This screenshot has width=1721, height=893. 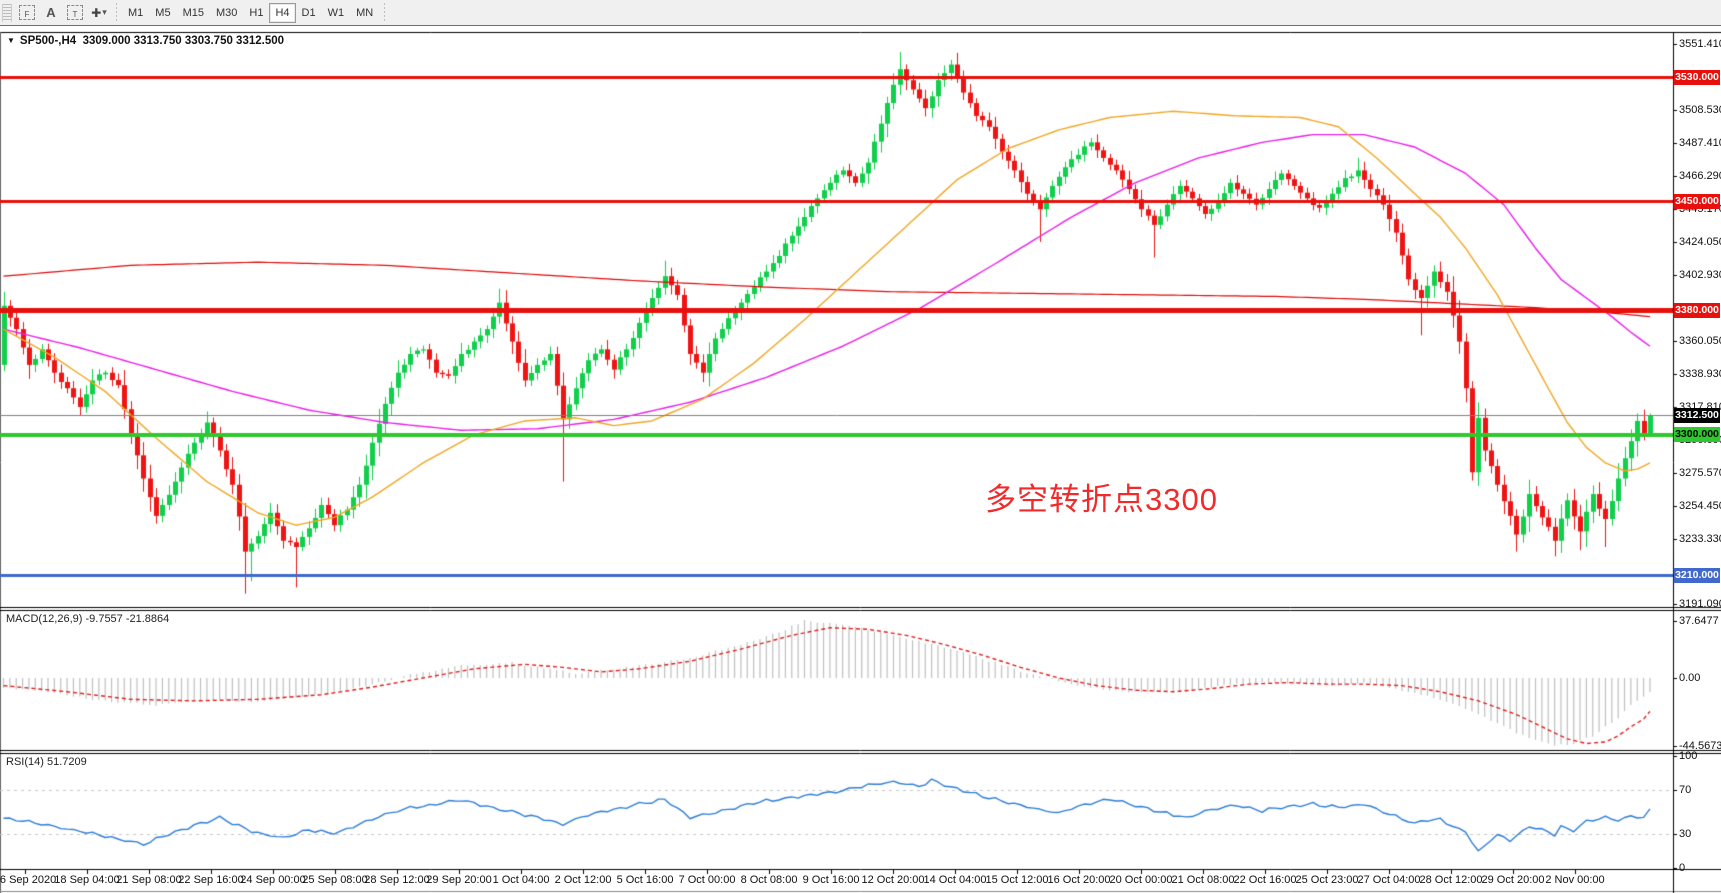 What do you see at coordinates (162, 13) in the screenshot?
I see `timeframe-button-m5: M5` at bounding box center [162, 13].